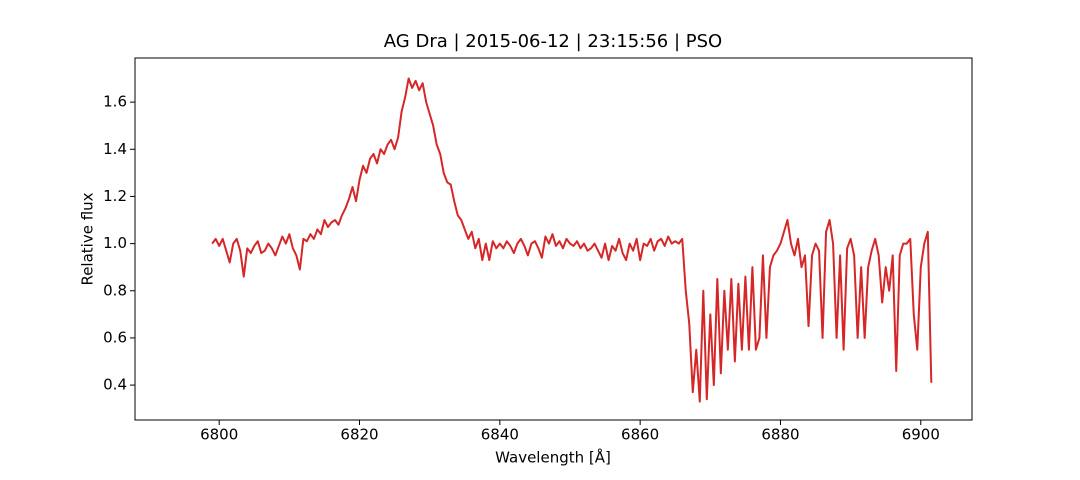  Describe the element at coordinates (115, 149) in the screenshot. I see `y-tick-label: 1.4` at that location.